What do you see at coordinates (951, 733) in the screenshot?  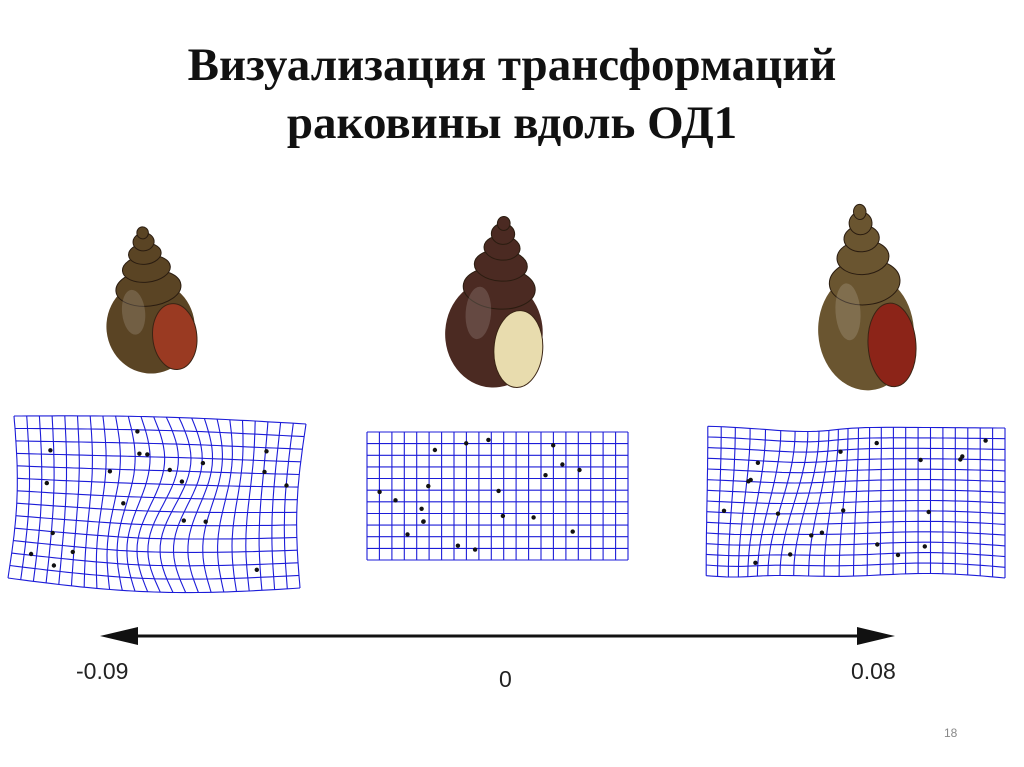 I see `page-number: 18` at bounding box center [951, 733].